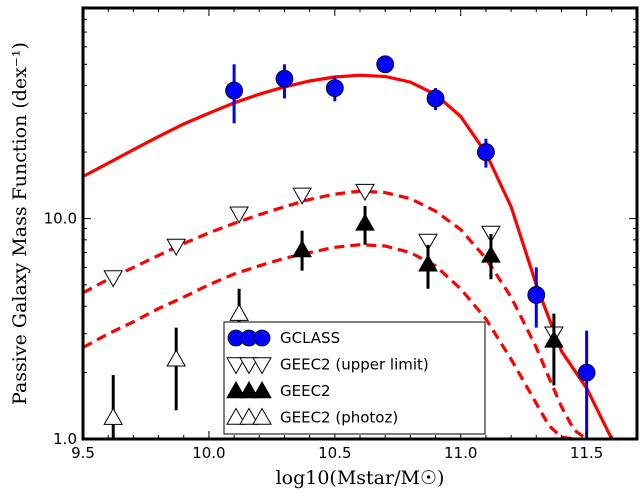 The width and height of the screenshot is (640, 493). Describe the element at coordinates (460, 453) in the screenshot. I see `x-tick-label: 11.0` at that location.